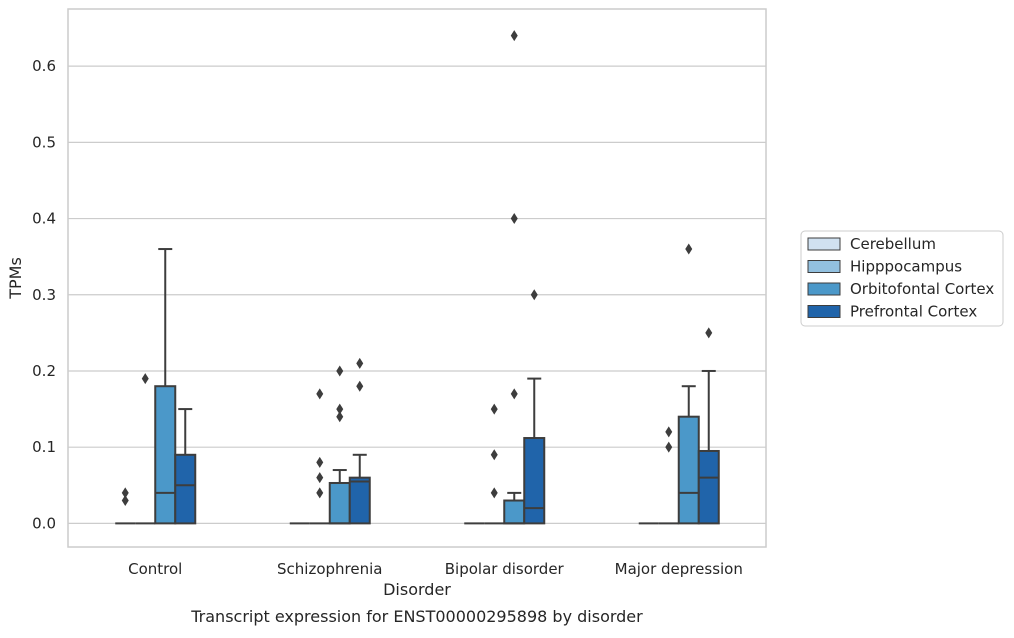 The width and height of the screenshot is (1014, 638). Describe the element at coordinates (44, 142) in the screenshot. I see `y-tick-label: 0.5` at that location.